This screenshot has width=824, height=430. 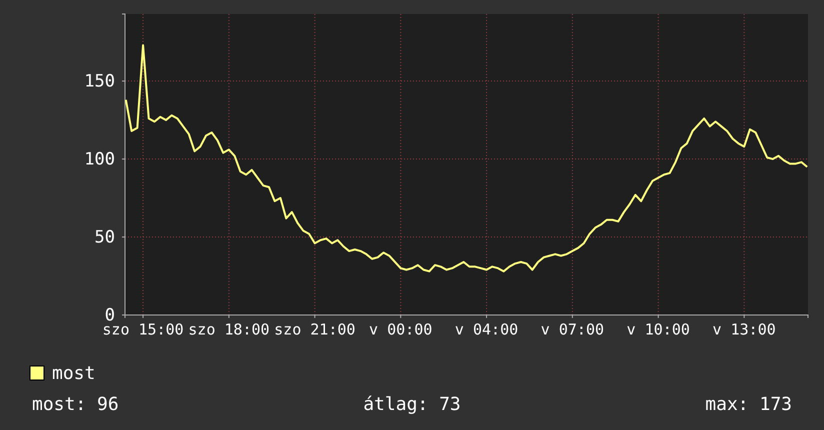 What do you see at coordinates (658, 329) in the screenshot?
I see `x-tick-label: v 10:00` at bounding box center [658, 329].